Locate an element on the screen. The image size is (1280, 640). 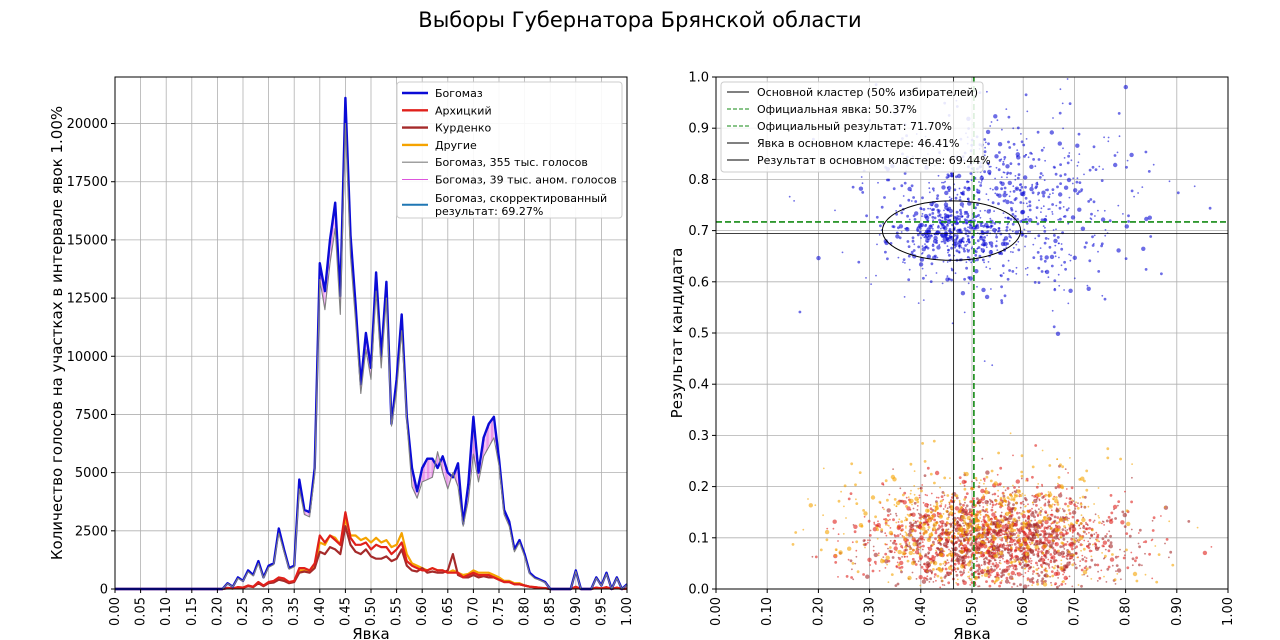
legend-label: Богомаз, 355 тыс. голосов is located at coordinates (511, 162).